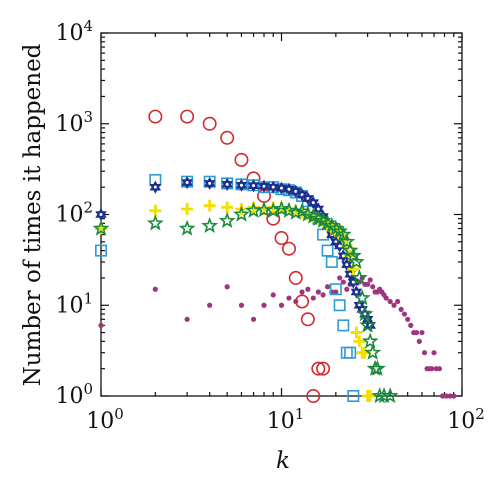 The image size is (500, 496). I want to click on y-tick-label: 10¹, so click(74, 303).